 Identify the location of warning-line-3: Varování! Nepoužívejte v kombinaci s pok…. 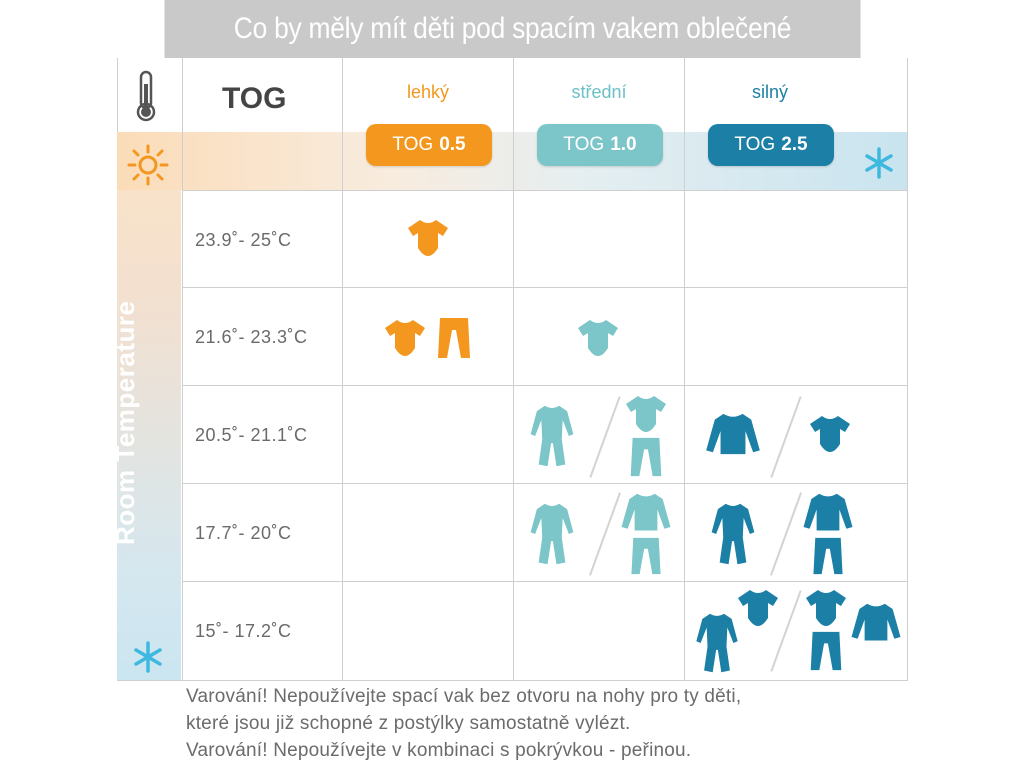
(439, 750).